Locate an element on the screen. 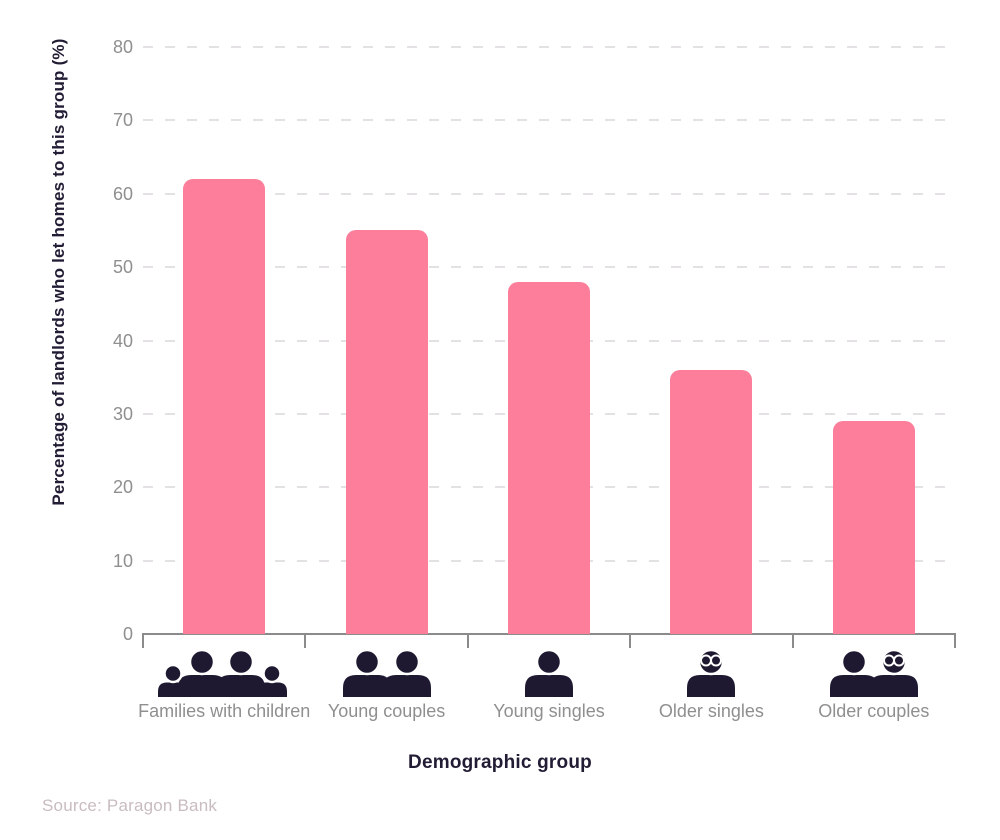 The height and width of the screenshot is (840, 1000). young-couple-icon is located at coordinates (386, 675).